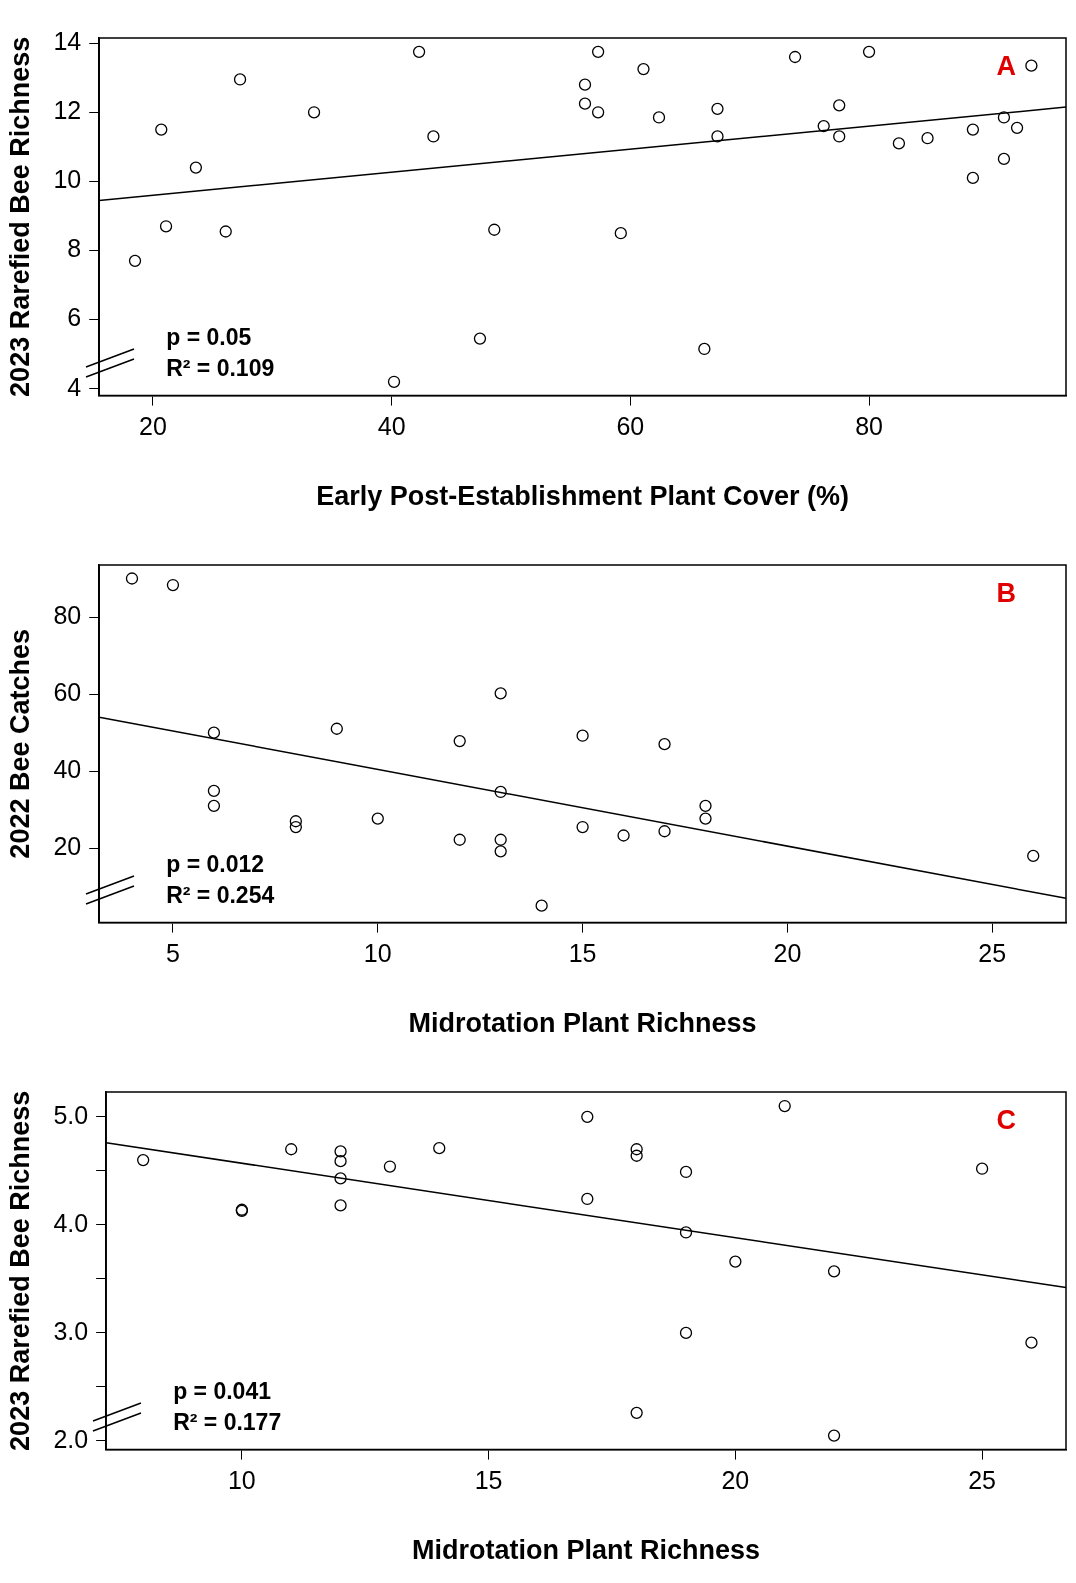  Describe the element at coordinates (1006, 593) in the screenshot. I see `annotation: B` at that location.